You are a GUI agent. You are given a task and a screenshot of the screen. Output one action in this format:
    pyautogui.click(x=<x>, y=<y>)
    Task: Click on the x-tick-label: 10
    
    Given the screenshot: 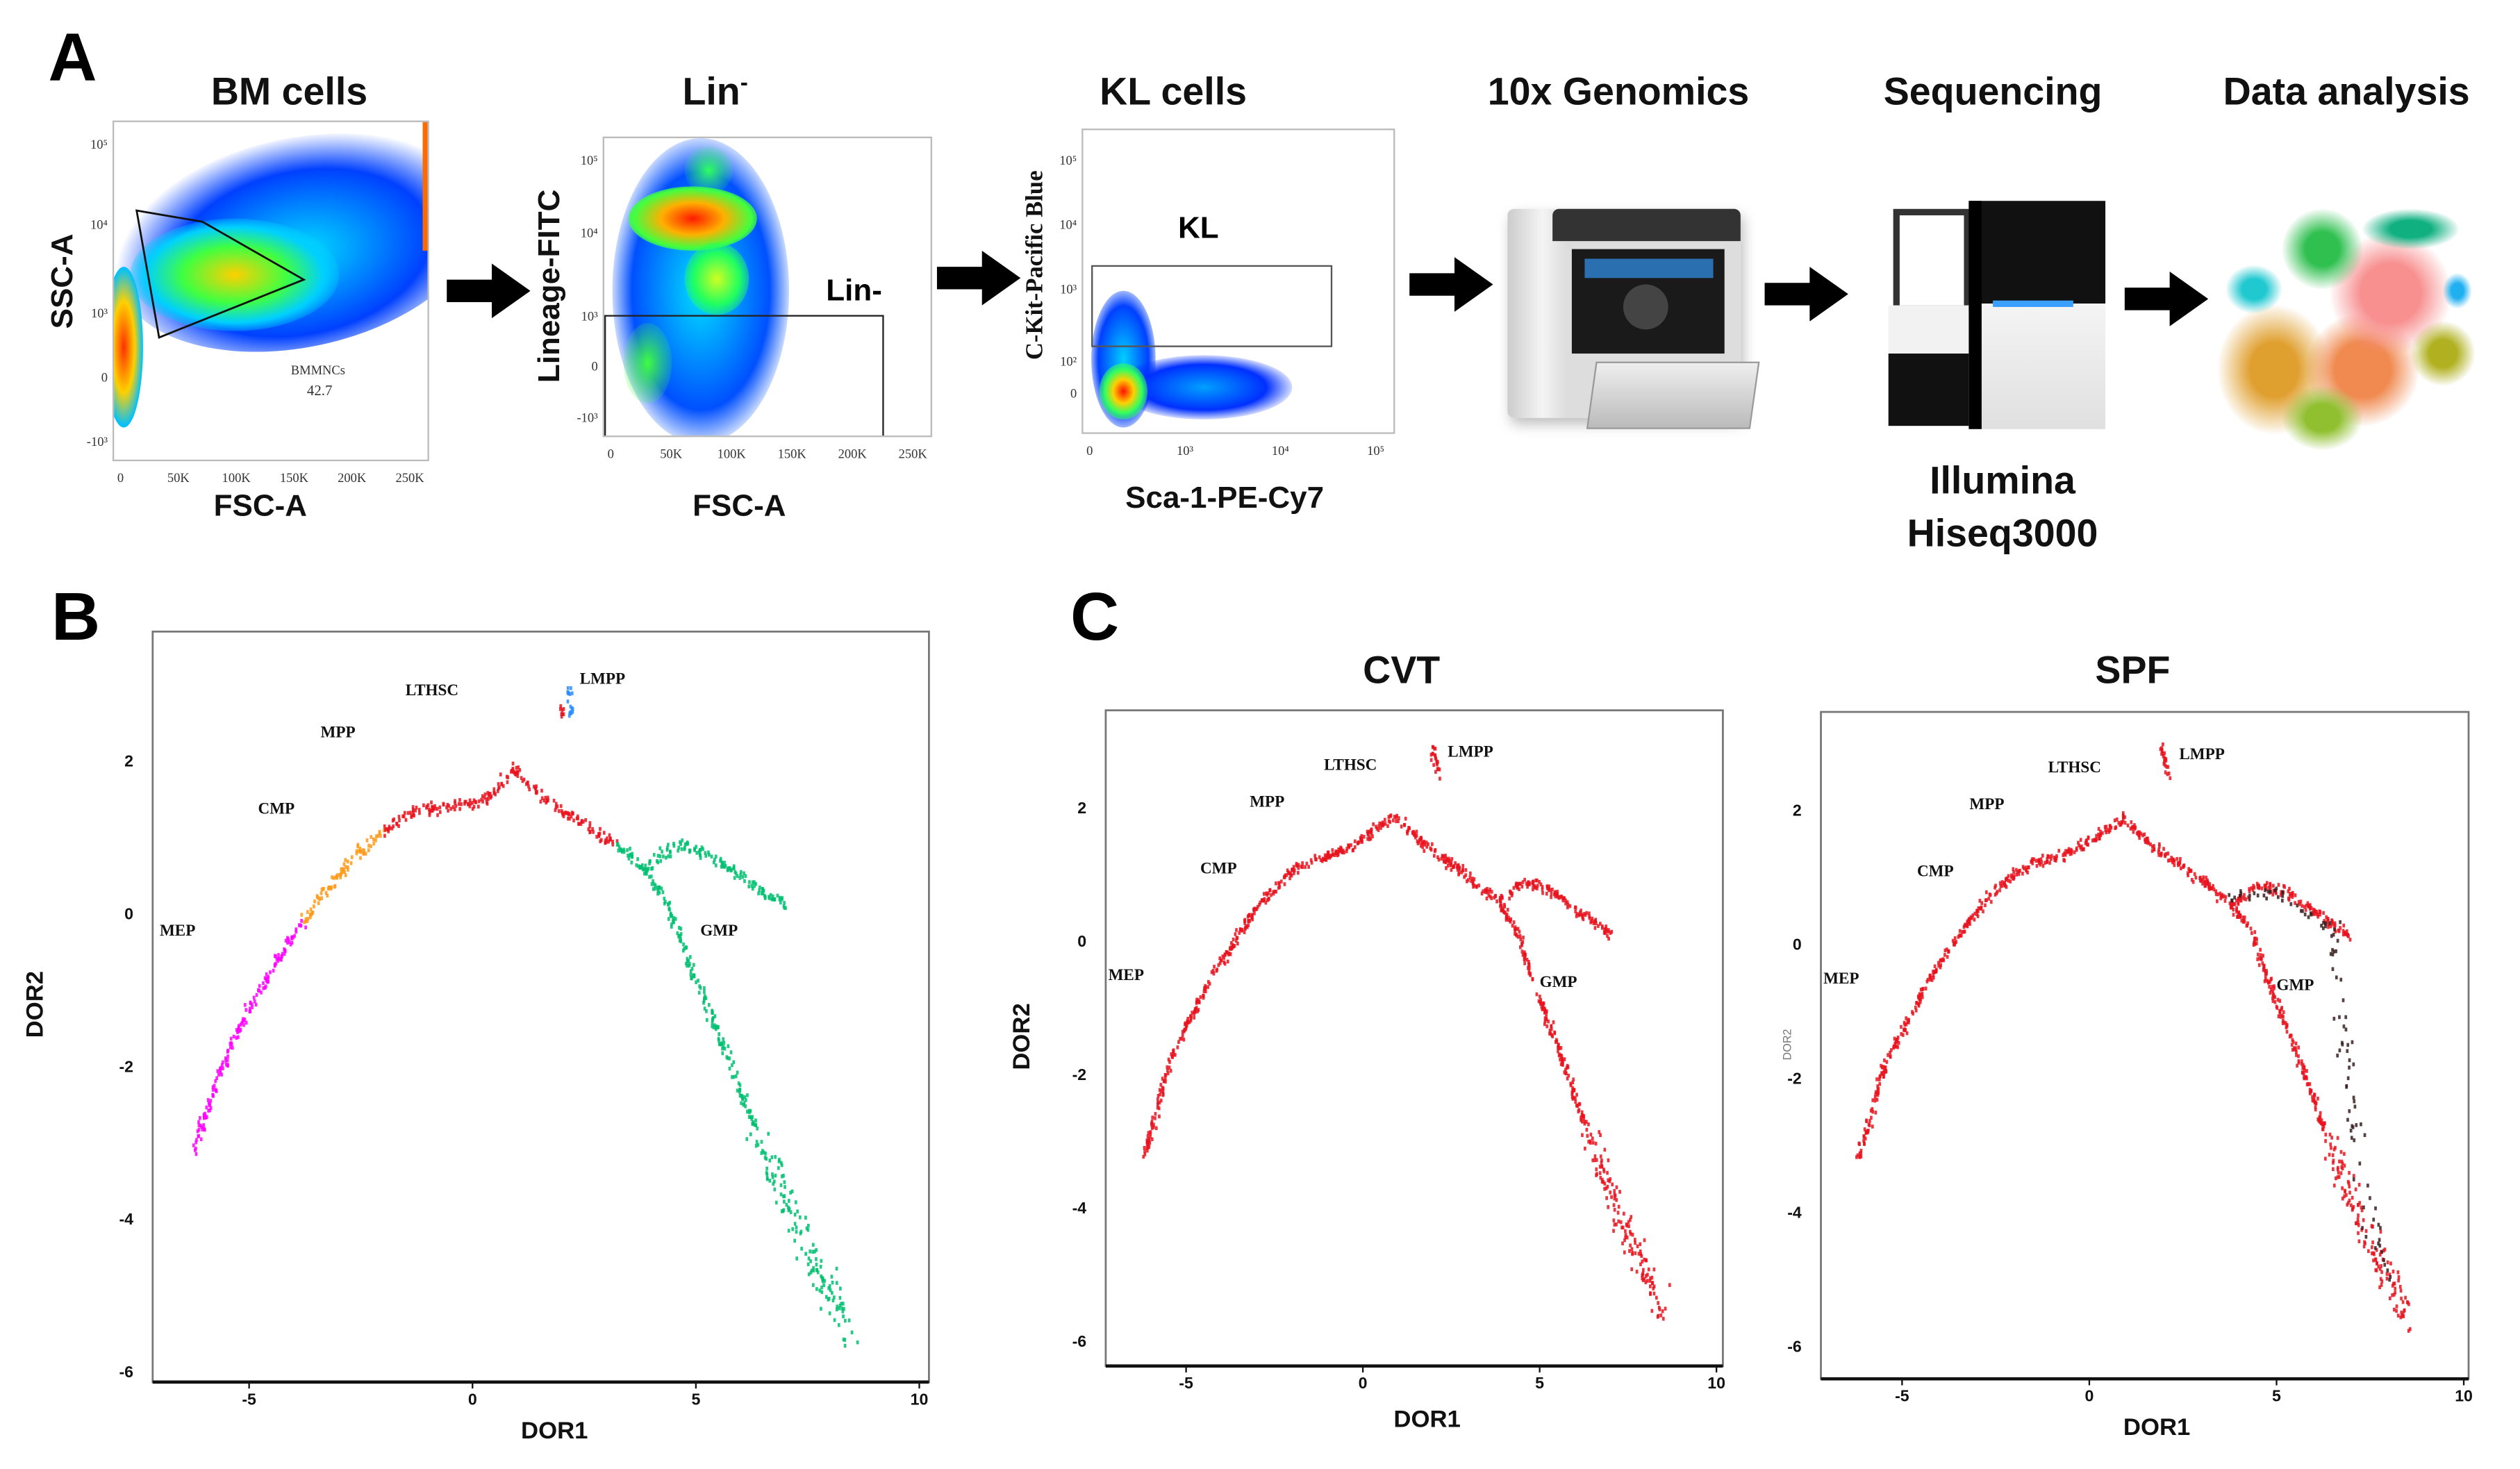 What is the action you would take?
    pyautogui.click(x=1716, y=1383)
    